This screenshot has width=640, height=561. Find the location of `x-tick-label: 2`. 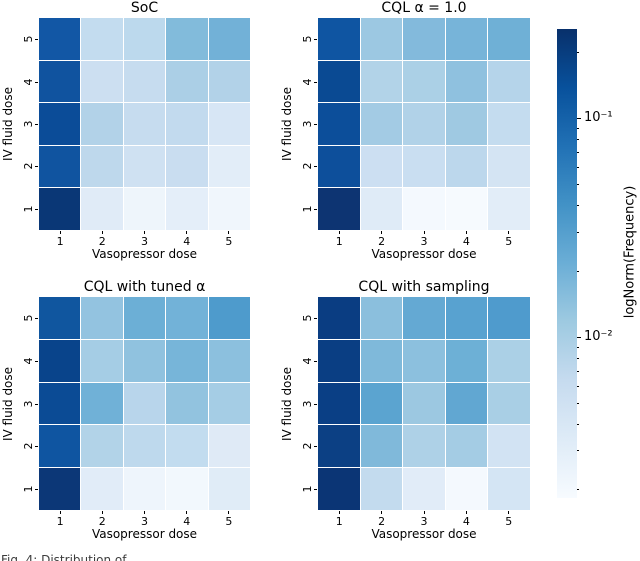

x-tick-label: 2 is located at coordinates (102, 241).